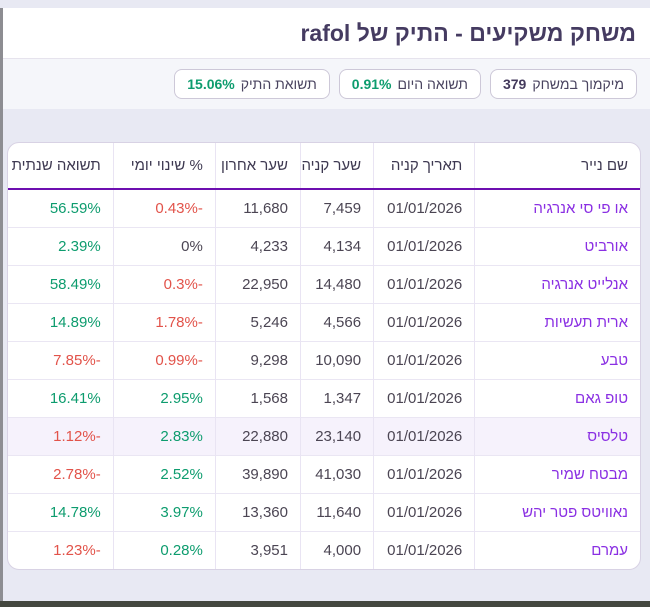  I want to click on annual-return-cell: -1.12%, so click(77, 436).